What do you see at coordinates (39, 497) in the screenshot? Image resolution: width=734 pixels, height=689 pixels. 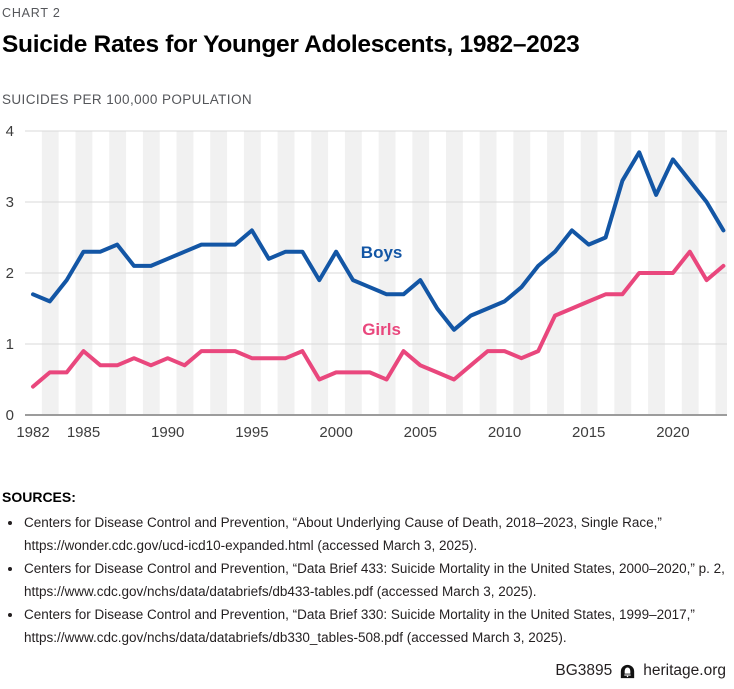 I see `sources-label: SOURCES:` at bounding box center [39, 497].